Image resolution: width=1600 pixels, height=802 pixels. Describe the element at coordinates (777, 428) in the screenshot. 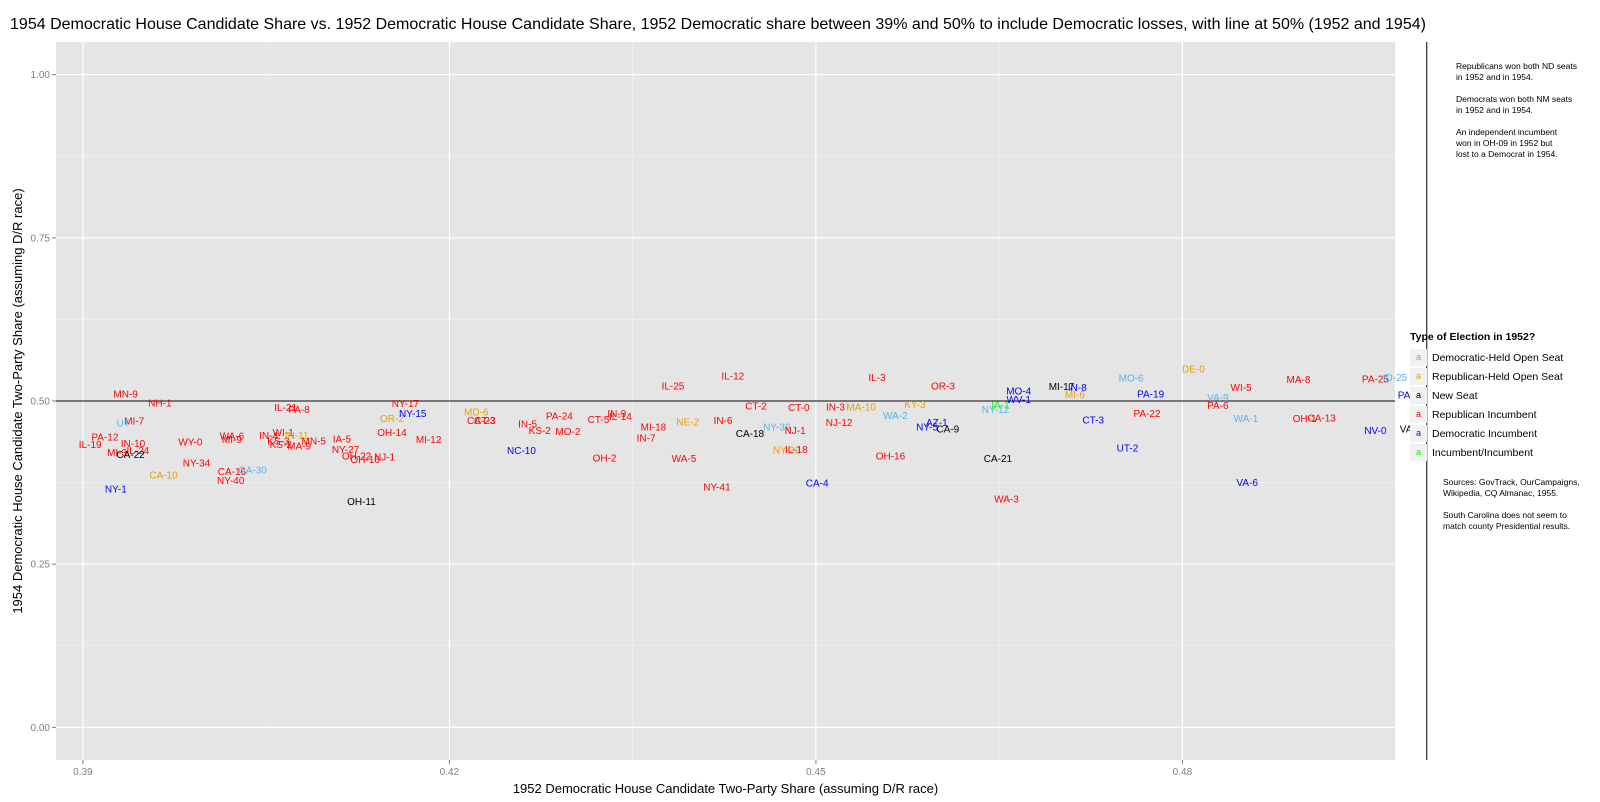

I see `district-label-ny-39: NY-39` at that location.